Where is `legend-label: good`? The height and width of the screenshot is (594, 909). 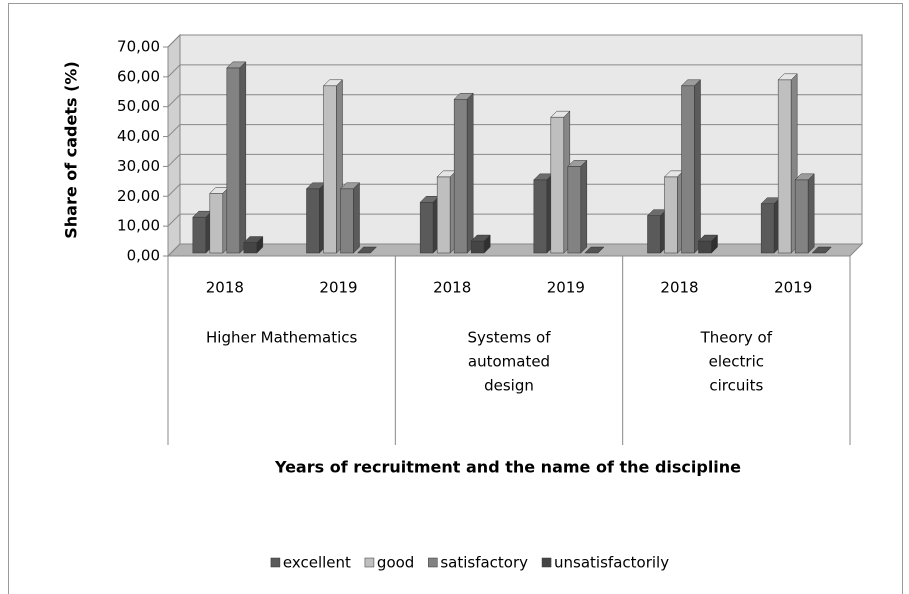 legend-label: good is located at coordinates (395, 563).